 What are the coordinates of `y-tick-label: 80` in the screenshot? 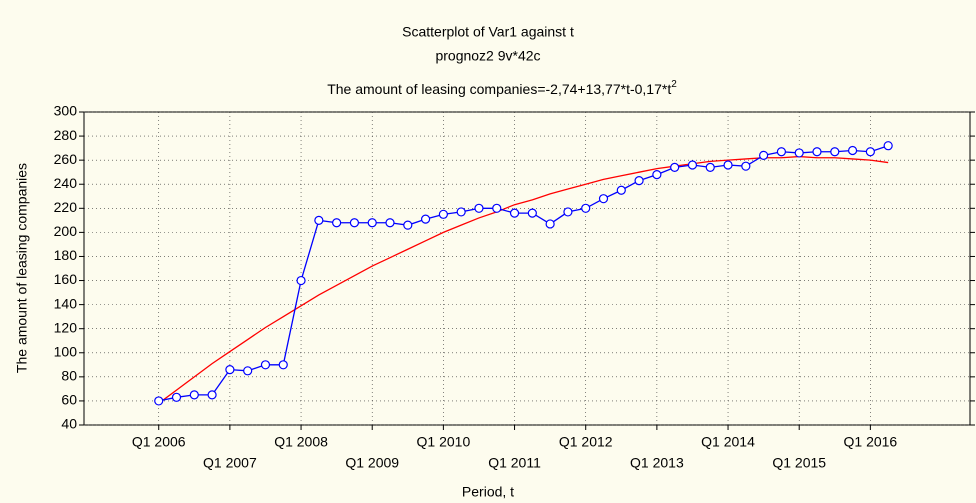 It's located at (69, 376).